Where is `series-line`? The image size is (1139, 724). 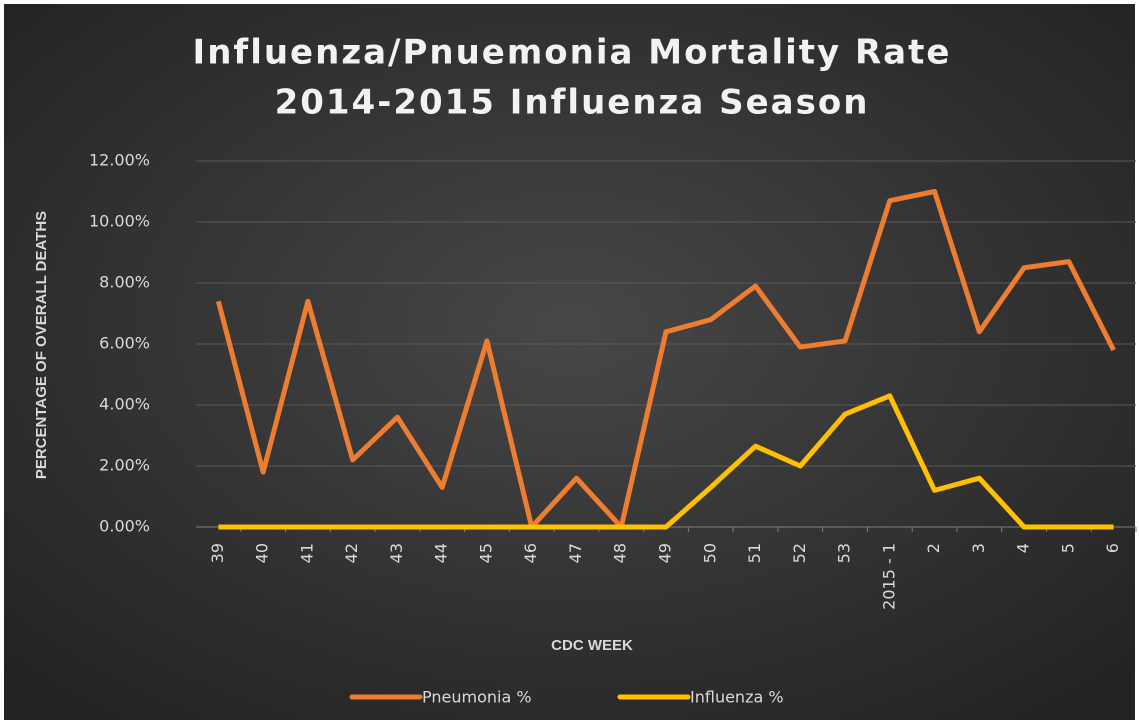
series-line is located at coordinates (666, 461).